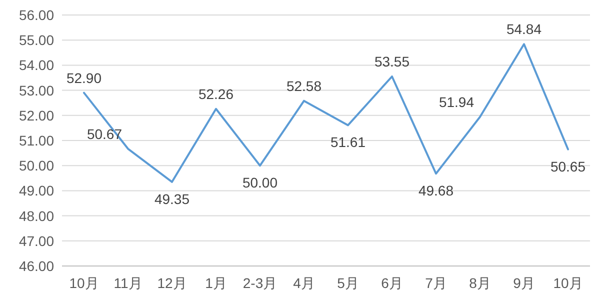 The width and height of the screenshot is (600, 308). What do you see at coordinates (36, 40) in the screenshot?
I see `y-tick-label: 55.00` at bounding box center [36, 40].